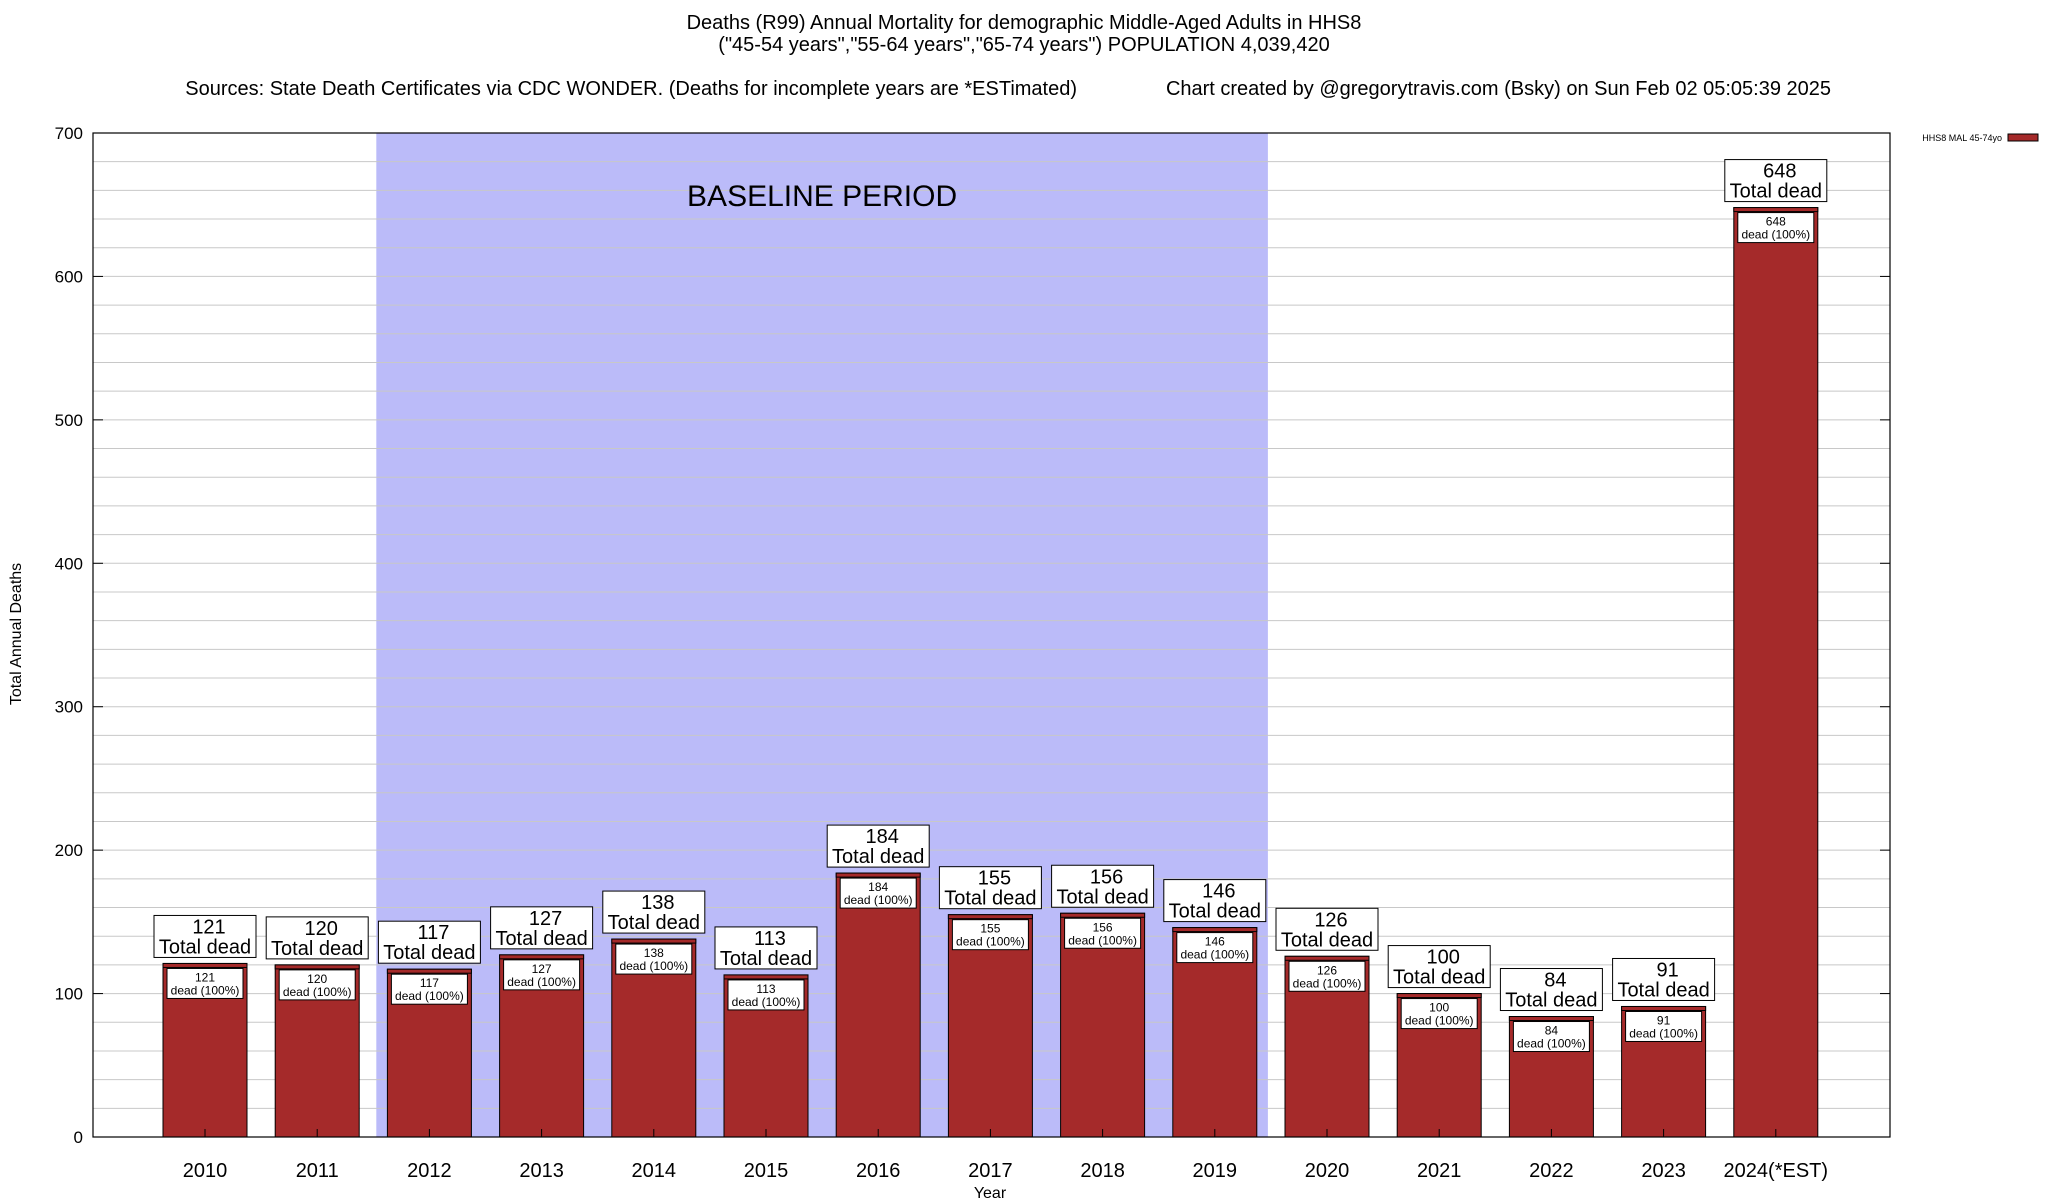 The image size is (2048, 1200). Describe the element at coordinates (1215, 942) in the screenshot. I see `bar-inner-value: 146` at that location.